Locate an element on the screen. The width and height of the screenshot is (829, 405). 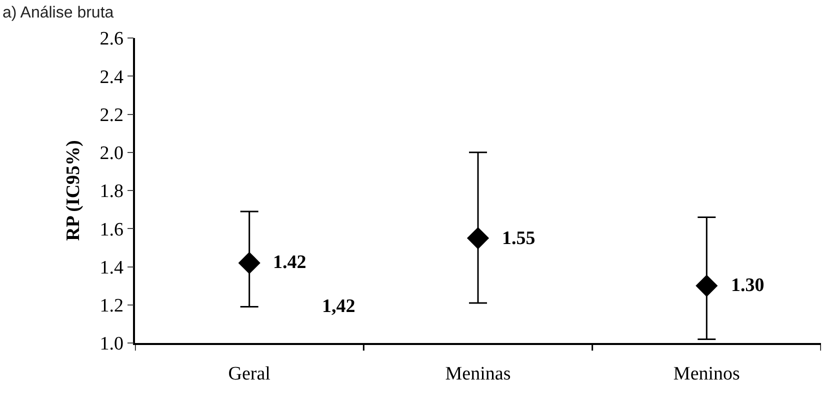
y-tick-label: 1.2 is located at coordinates (112, 306).